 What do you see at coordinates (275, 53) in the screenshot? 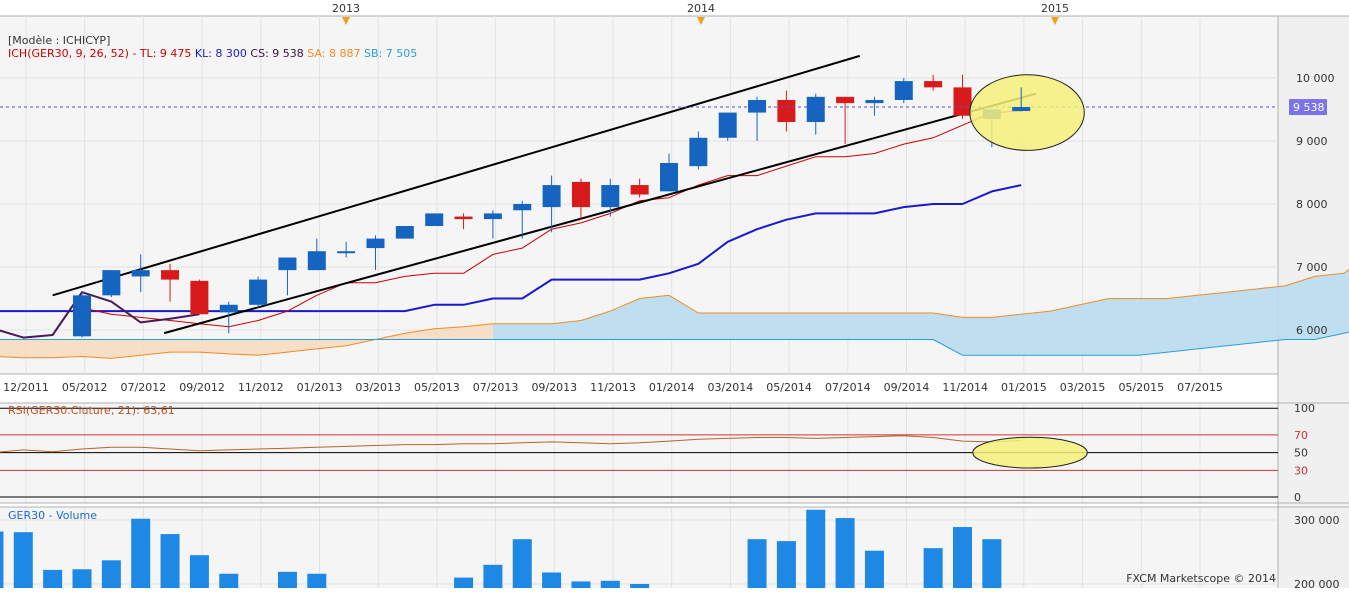
I see `legend-cs: CS: 9 538` at bounding box center [275, 53].